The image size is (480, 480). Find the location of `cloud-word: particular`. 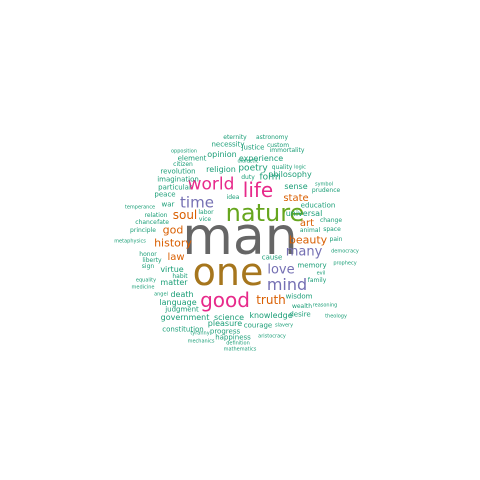

cloud-word: particular is located at coordinates (175, 187).